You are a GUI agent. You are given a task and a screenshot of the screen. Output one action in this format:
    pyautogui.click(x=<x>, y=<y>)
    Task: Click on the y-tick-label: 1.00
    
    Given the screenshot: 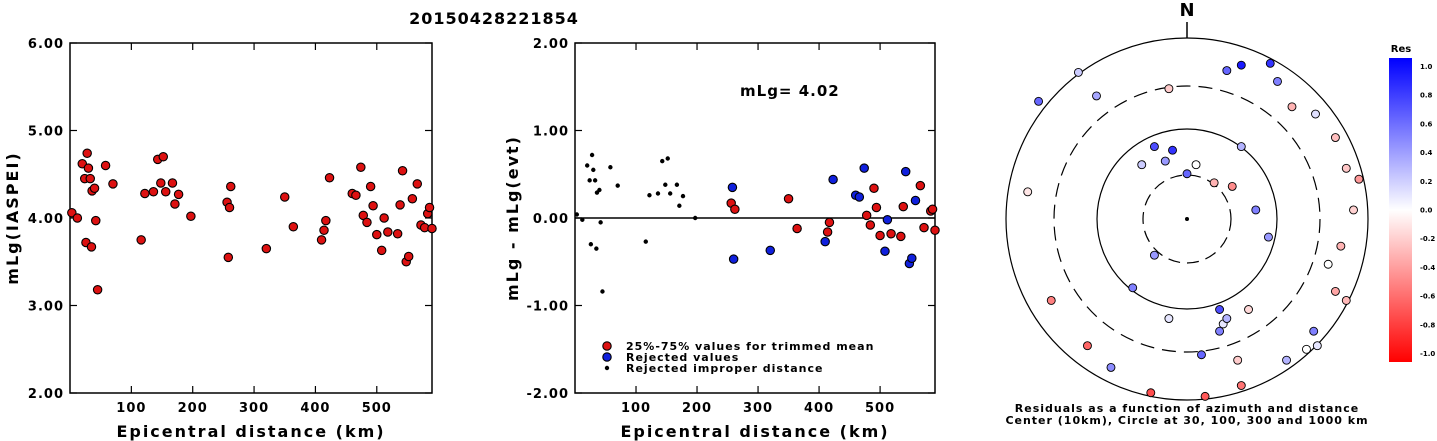 What is the action you would take?
    pyautogui.click(x=551, y=132)
    